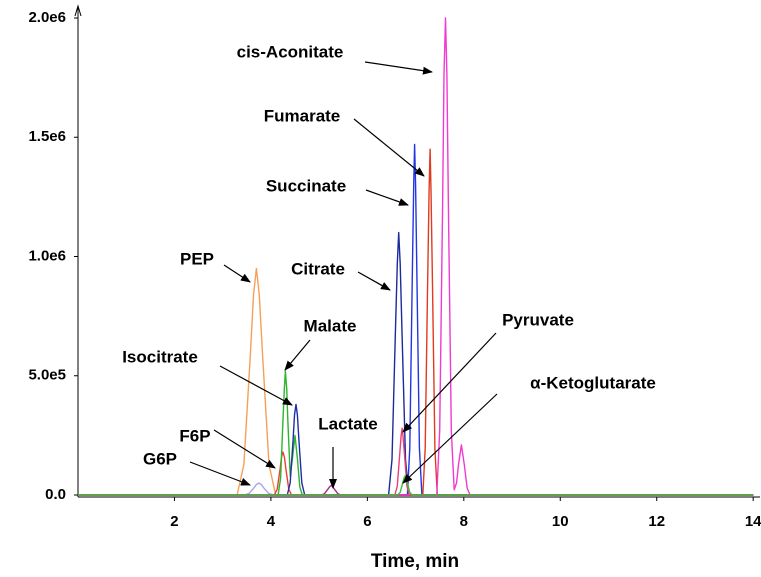  I want to click on y-tick-label: 5.0e5, so click(47, 375).